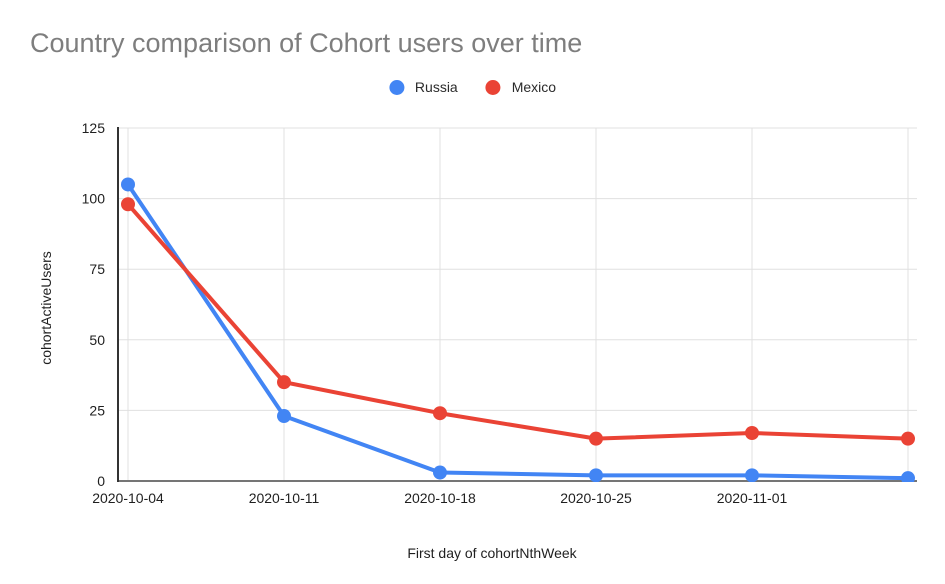 Image resolution: width=945 pixels, height=584 pixels. I want to click on y-tick-label-75: 75, so click(97, 269).